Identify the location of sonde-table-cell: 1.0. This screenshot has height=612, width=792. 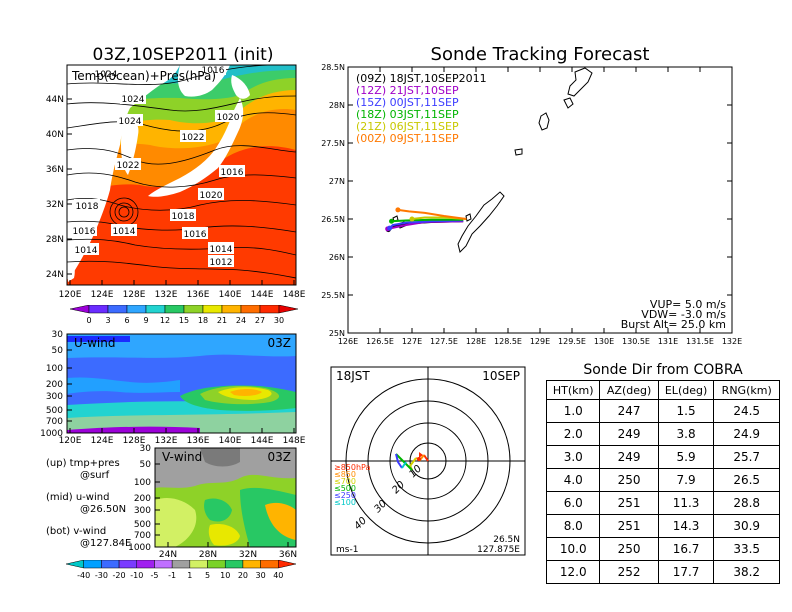
(573, 411).